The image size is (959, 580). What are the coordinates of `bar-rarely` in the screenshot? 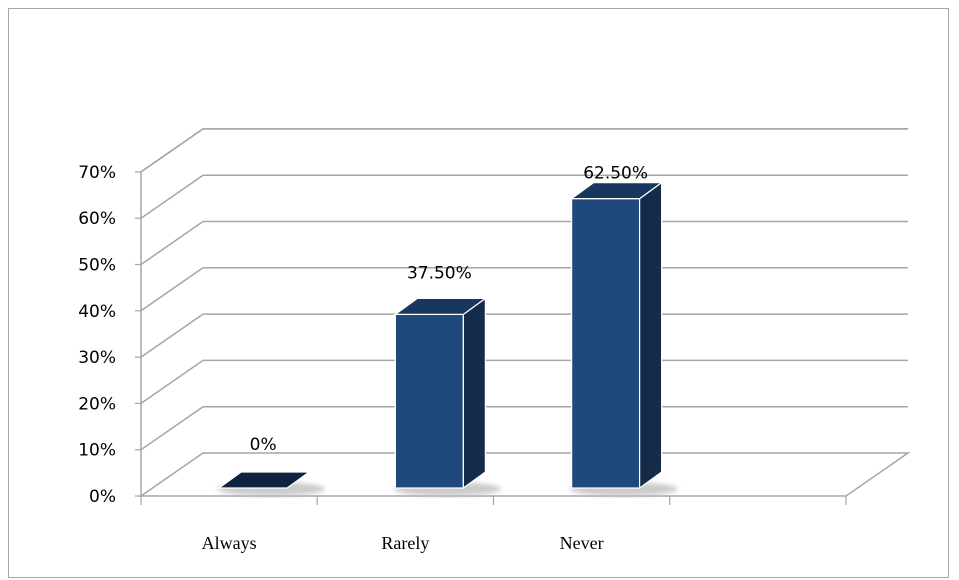 It's located at (447, 396).